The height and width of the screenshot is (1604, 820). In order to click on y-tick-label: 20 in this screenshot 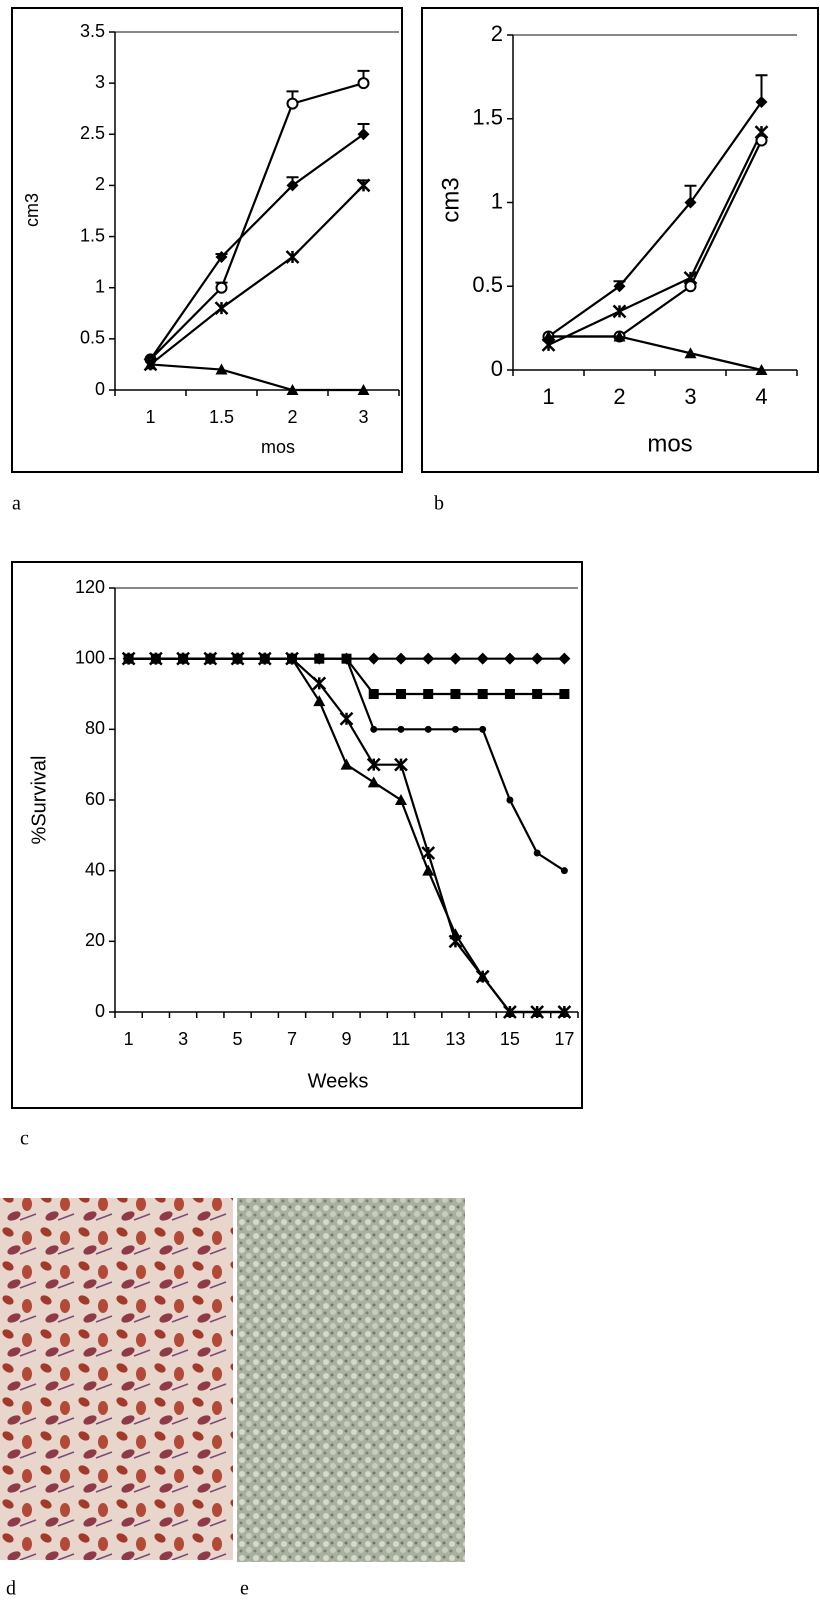, I will do `click(95, 940)`.